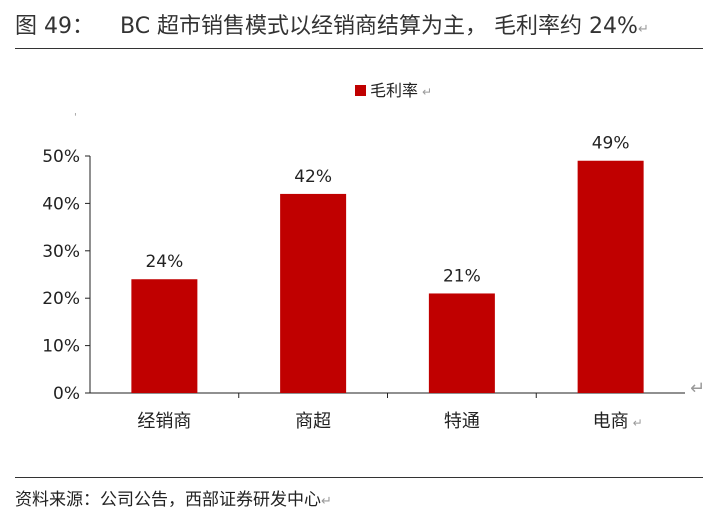 This screenshot has height=524, width=717. I want to click on source-rule, so click(359, 477).